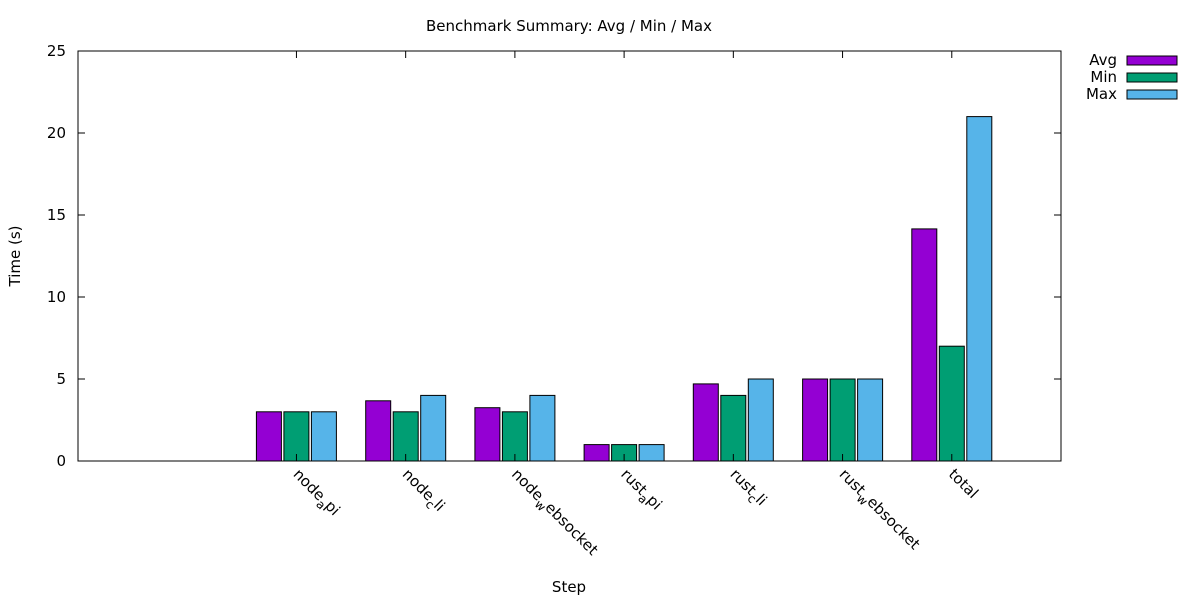  Describe the element at coordinates (15, 257) in the screenshot. I see `y-axis-label: Time (s)` at that location.